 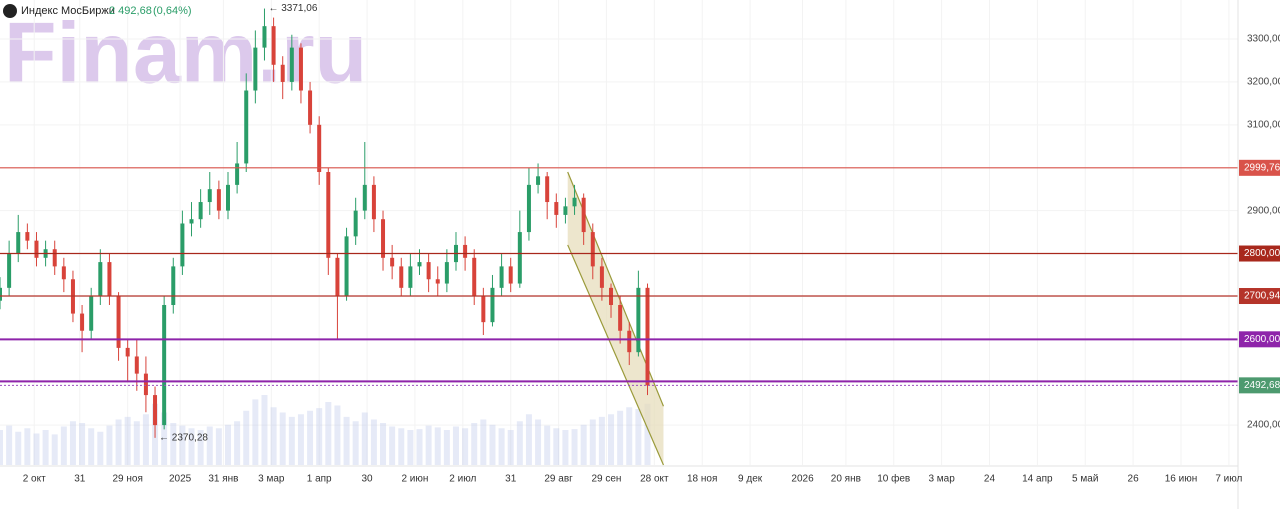 What do you see at coordinates (606, 479) in the screenshot?
I see `x-tick-label: 29 сен` at bounding box center [606, 479].